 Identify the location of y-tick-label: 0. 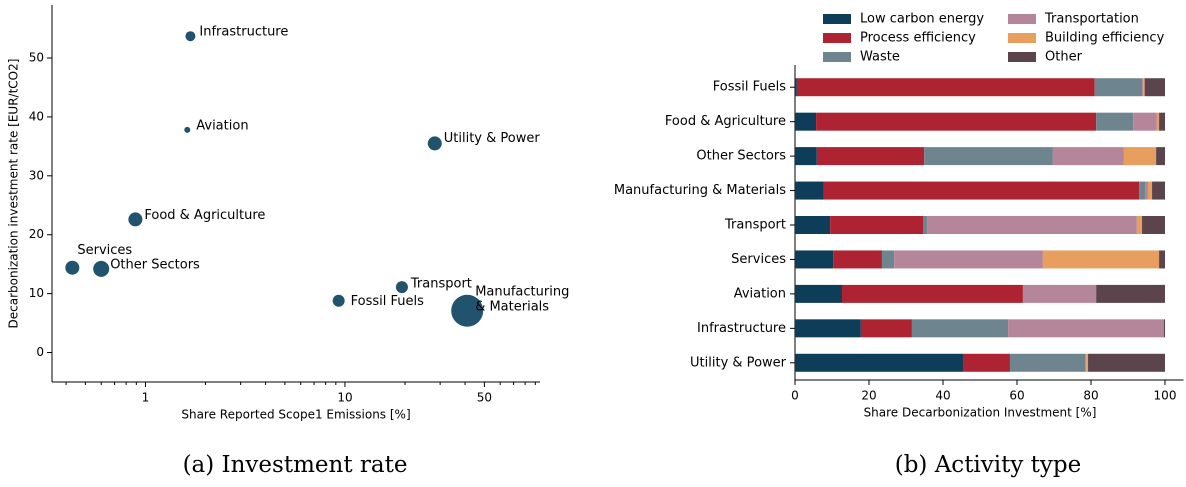
(40, 352).